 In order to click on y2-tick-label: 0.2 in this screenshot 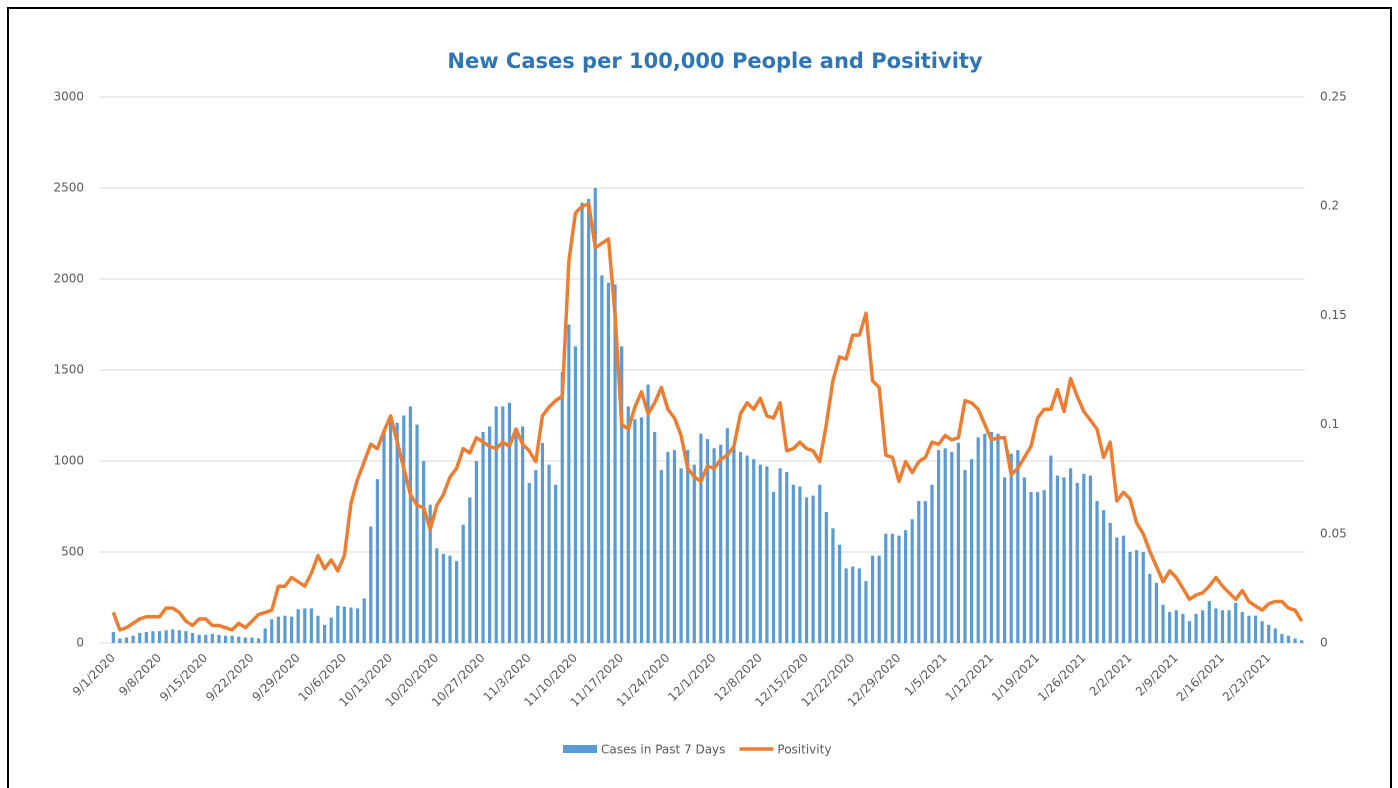, I will do `click(1329, 206)`.